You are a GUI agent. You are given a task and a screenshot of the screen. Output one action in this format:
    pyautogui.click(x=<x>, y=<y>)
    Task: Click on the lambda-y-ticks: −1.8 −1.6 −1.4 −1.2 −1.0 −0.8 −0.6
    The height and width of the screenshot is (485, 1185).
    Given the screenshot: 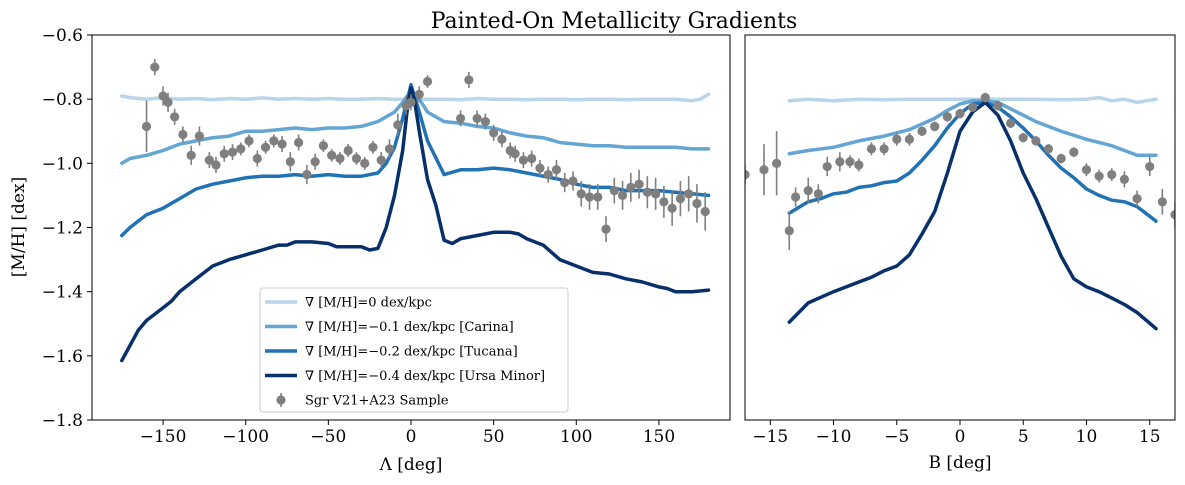 What is the action you would take?
    pyautogui.click(x=67, y=228)
    